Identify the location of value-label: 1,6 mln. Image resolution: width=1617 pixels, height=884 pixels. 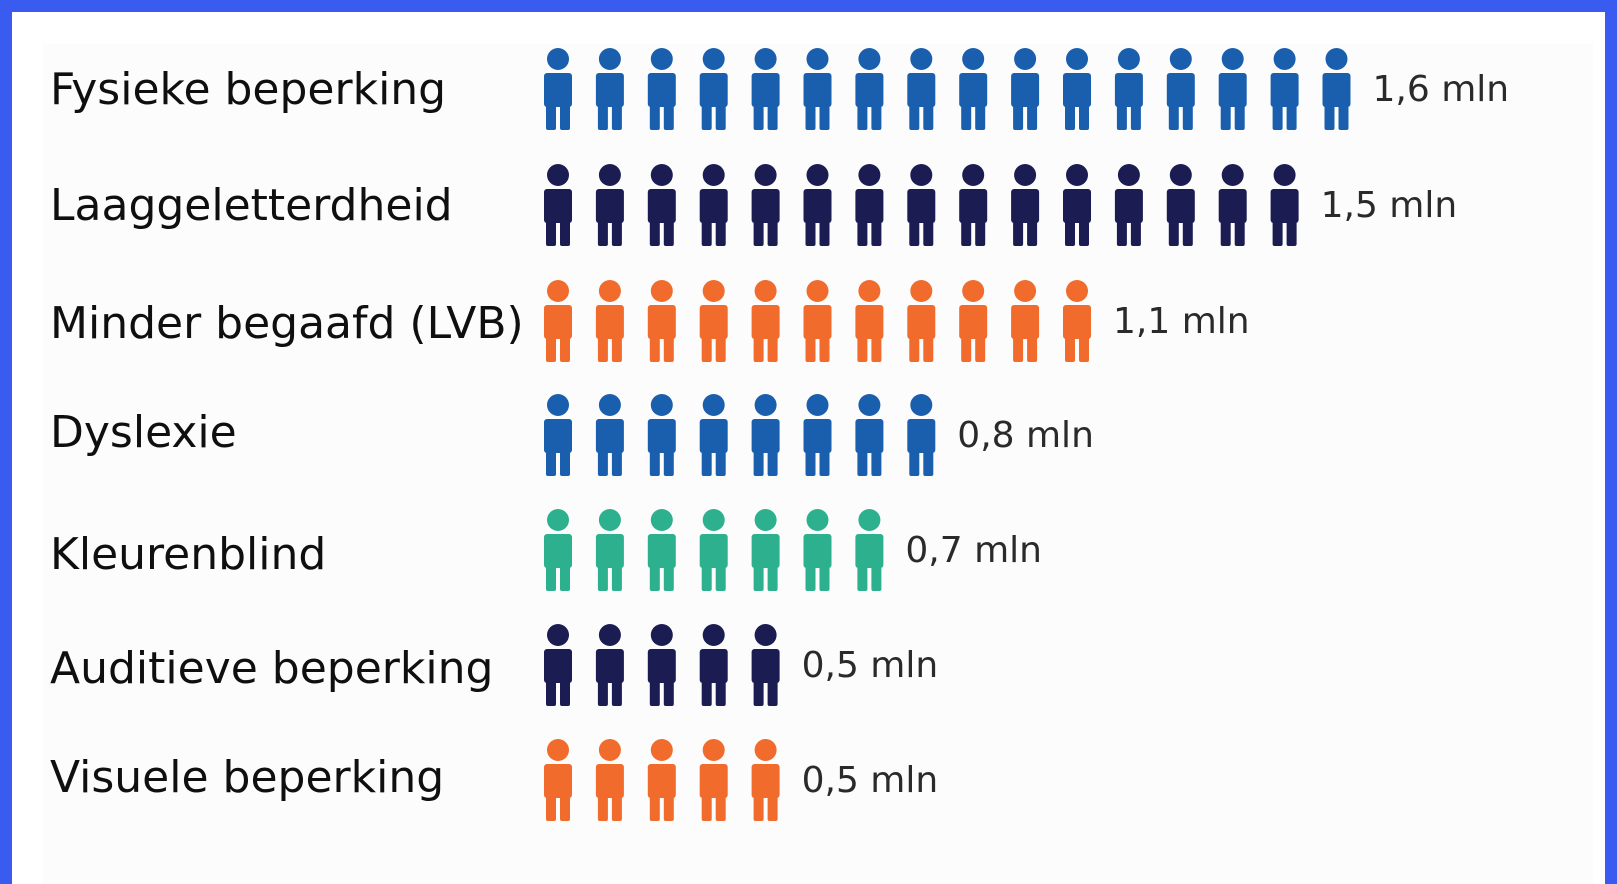
(1441, 90).